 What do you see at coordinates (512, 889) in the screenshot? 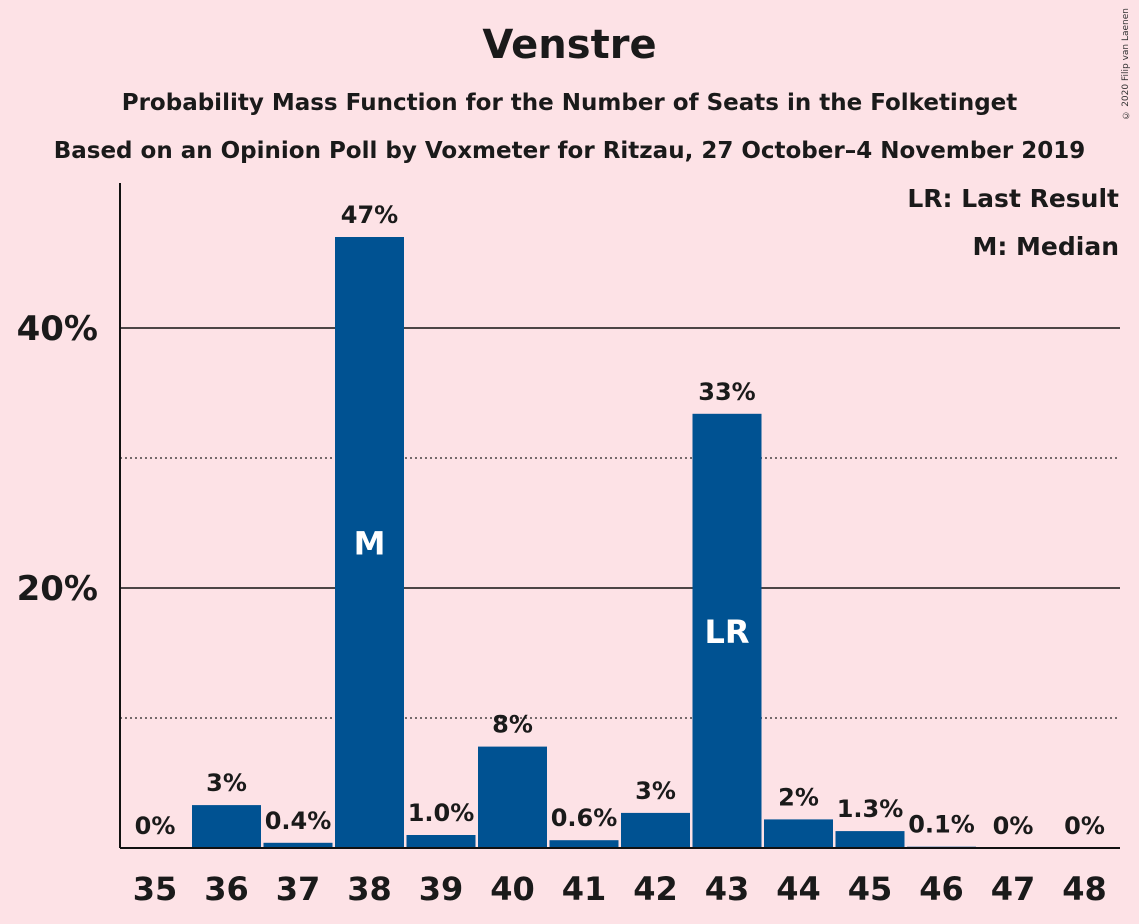
I see `x-tick-label: 40` at bounding box center [512, 889].